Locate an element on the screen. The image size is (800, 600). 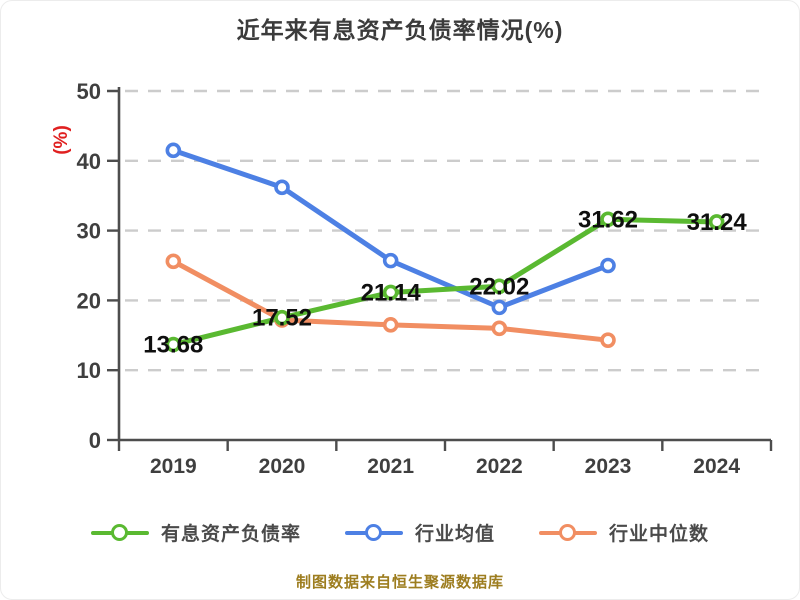
data-label-interest-bearing-debt-ratio-2020: 17.52 is located at coordinates (282, 318).